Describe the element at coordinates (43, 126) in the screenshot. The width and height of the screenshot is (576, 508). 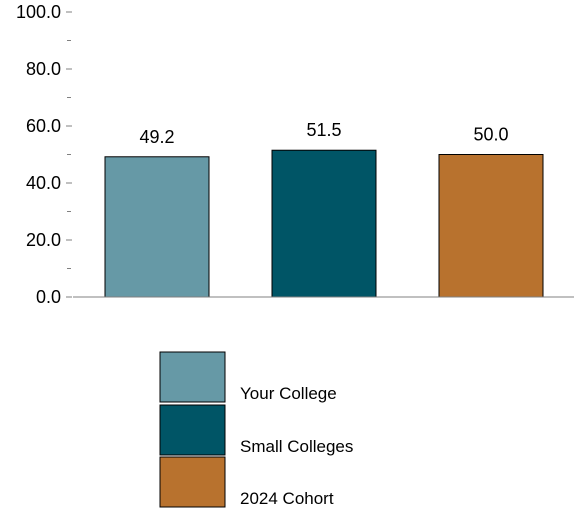
I see `y-tick-label: 60.0` at that location.